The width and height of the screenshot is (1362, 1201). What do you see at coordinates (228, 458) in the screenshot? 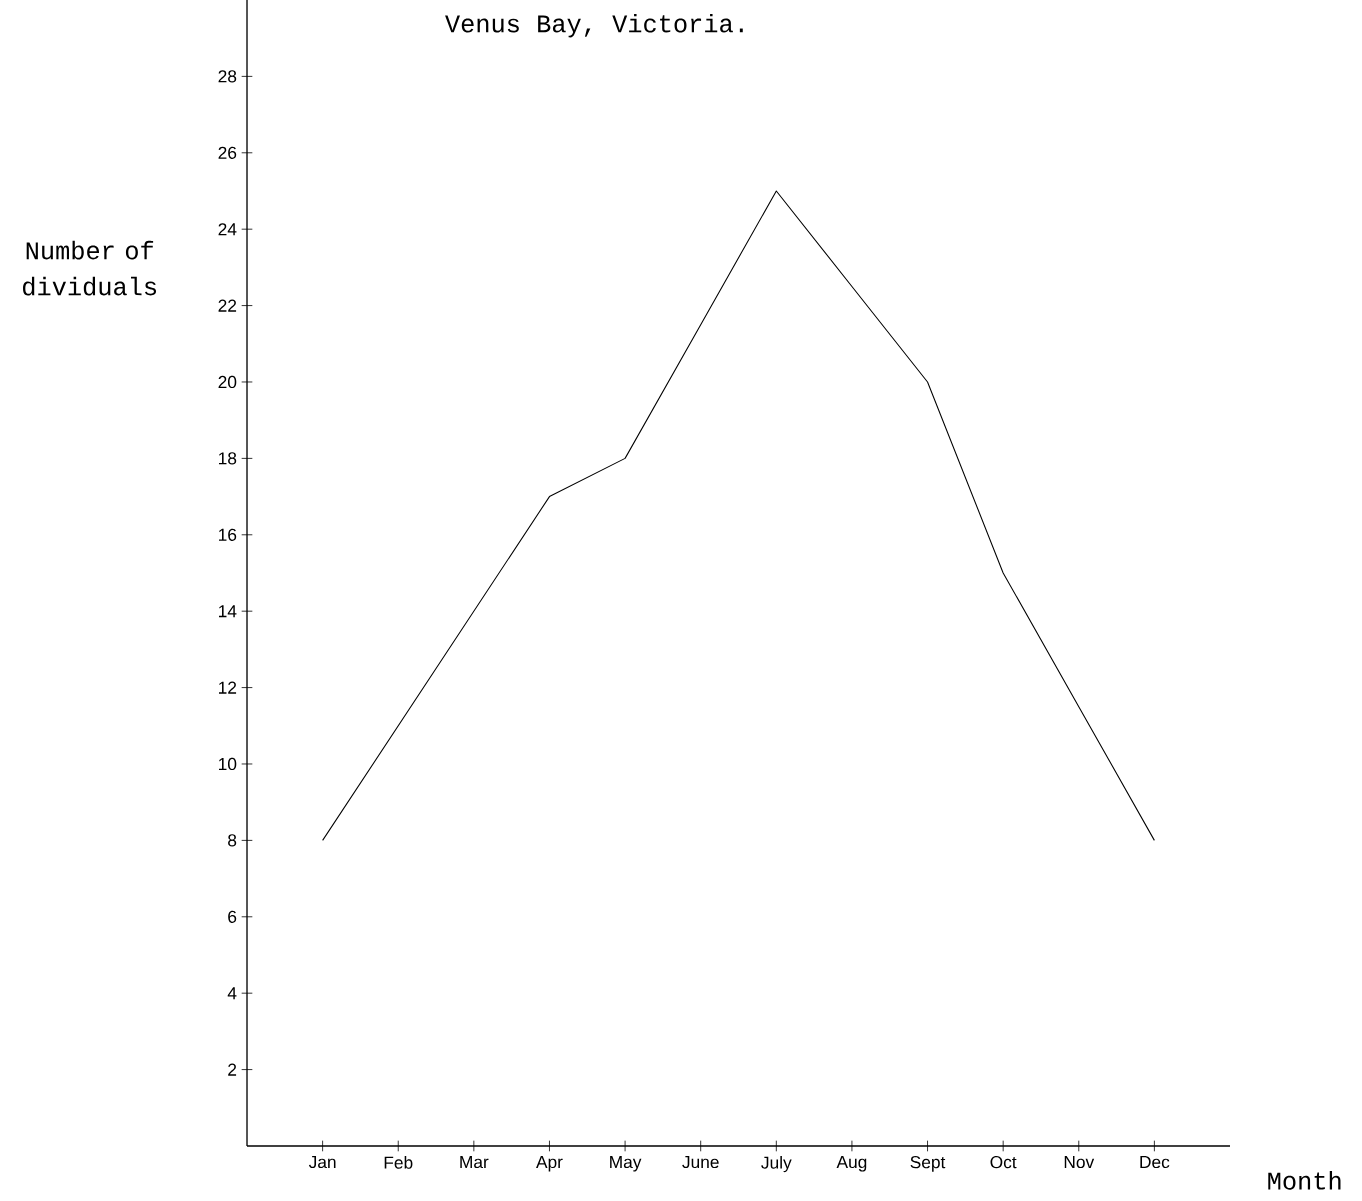
I see `y-tick-label: 18` at bounding box center [228, 458].